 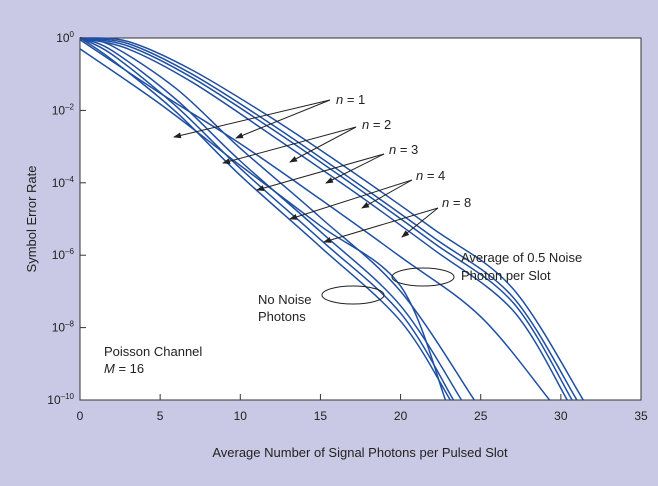 What do you see at coordinates (420, 222) in the screenshot?
I see `arrow-n8-b` at bounding box center [420, 222].